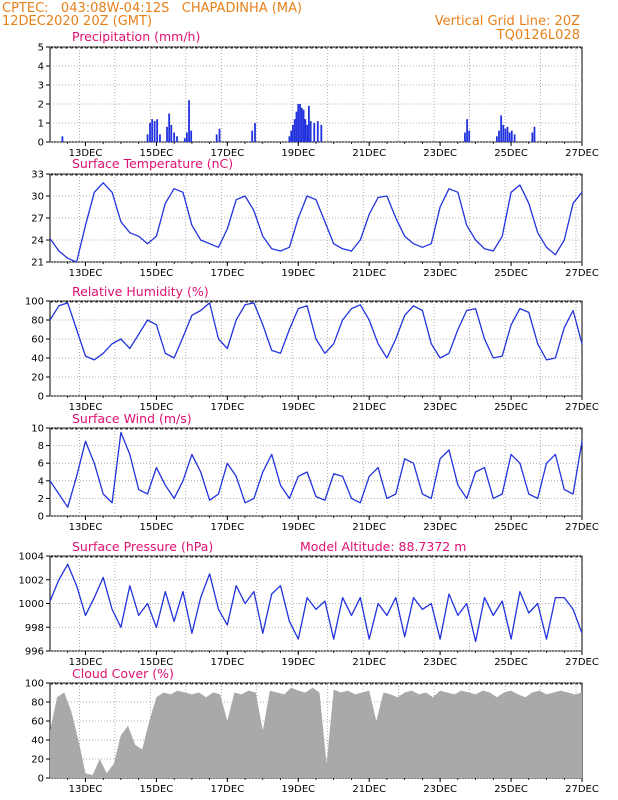 The width and height of the screenshot is (618, 800). What do you see at coordinates (37, 703) in the screenshot?
I see `y-tick-label: 80` at bounding box center [37, 703].